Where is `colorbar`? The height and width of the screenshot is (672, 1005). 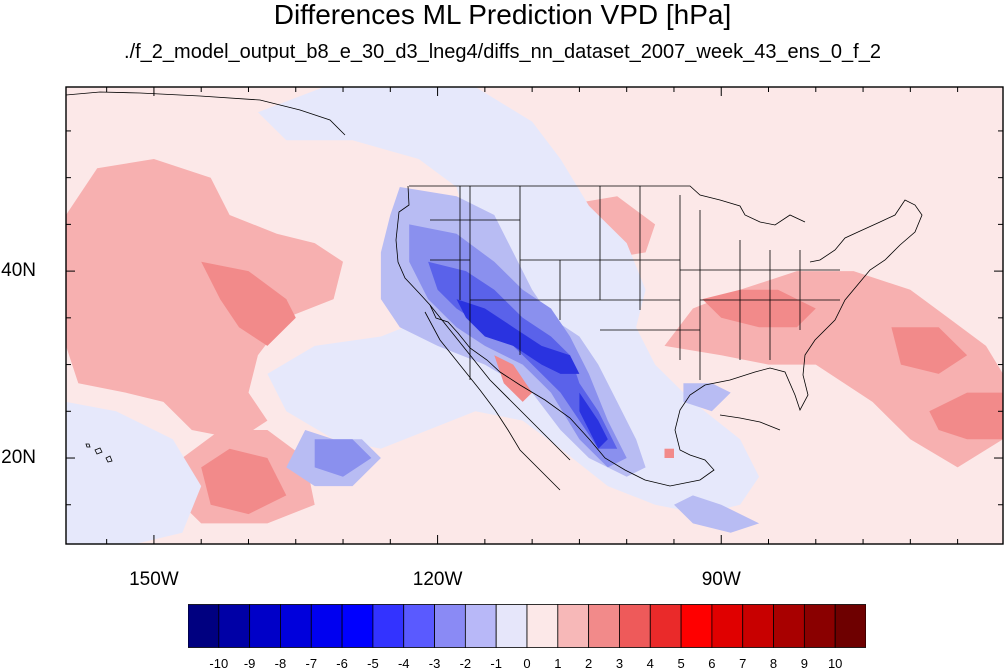
colorbar is located at coordinates (527, 626).